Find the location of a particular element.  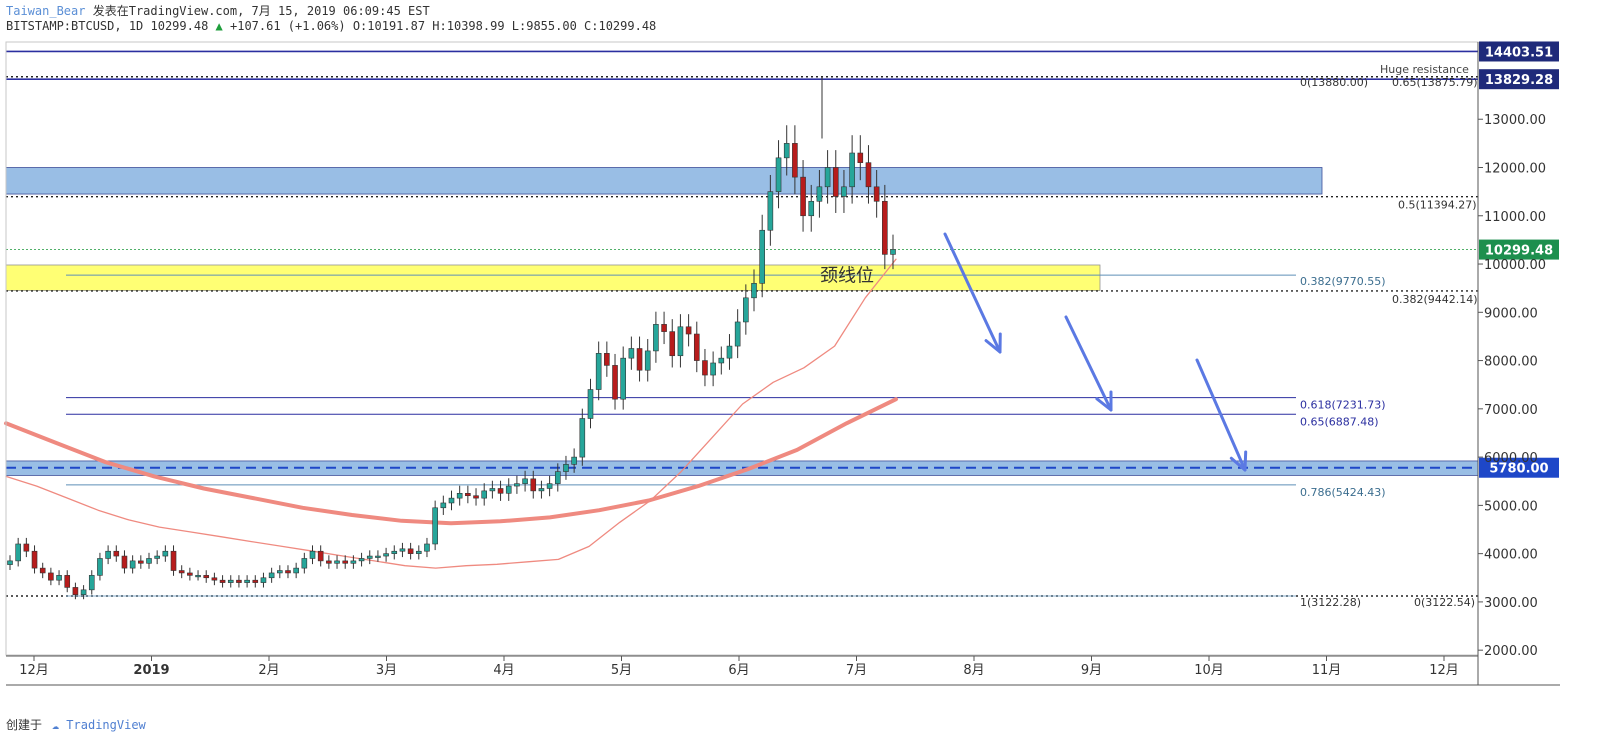

tradingview-logo: ☁ TradingView is located at coordinates (98, 725).